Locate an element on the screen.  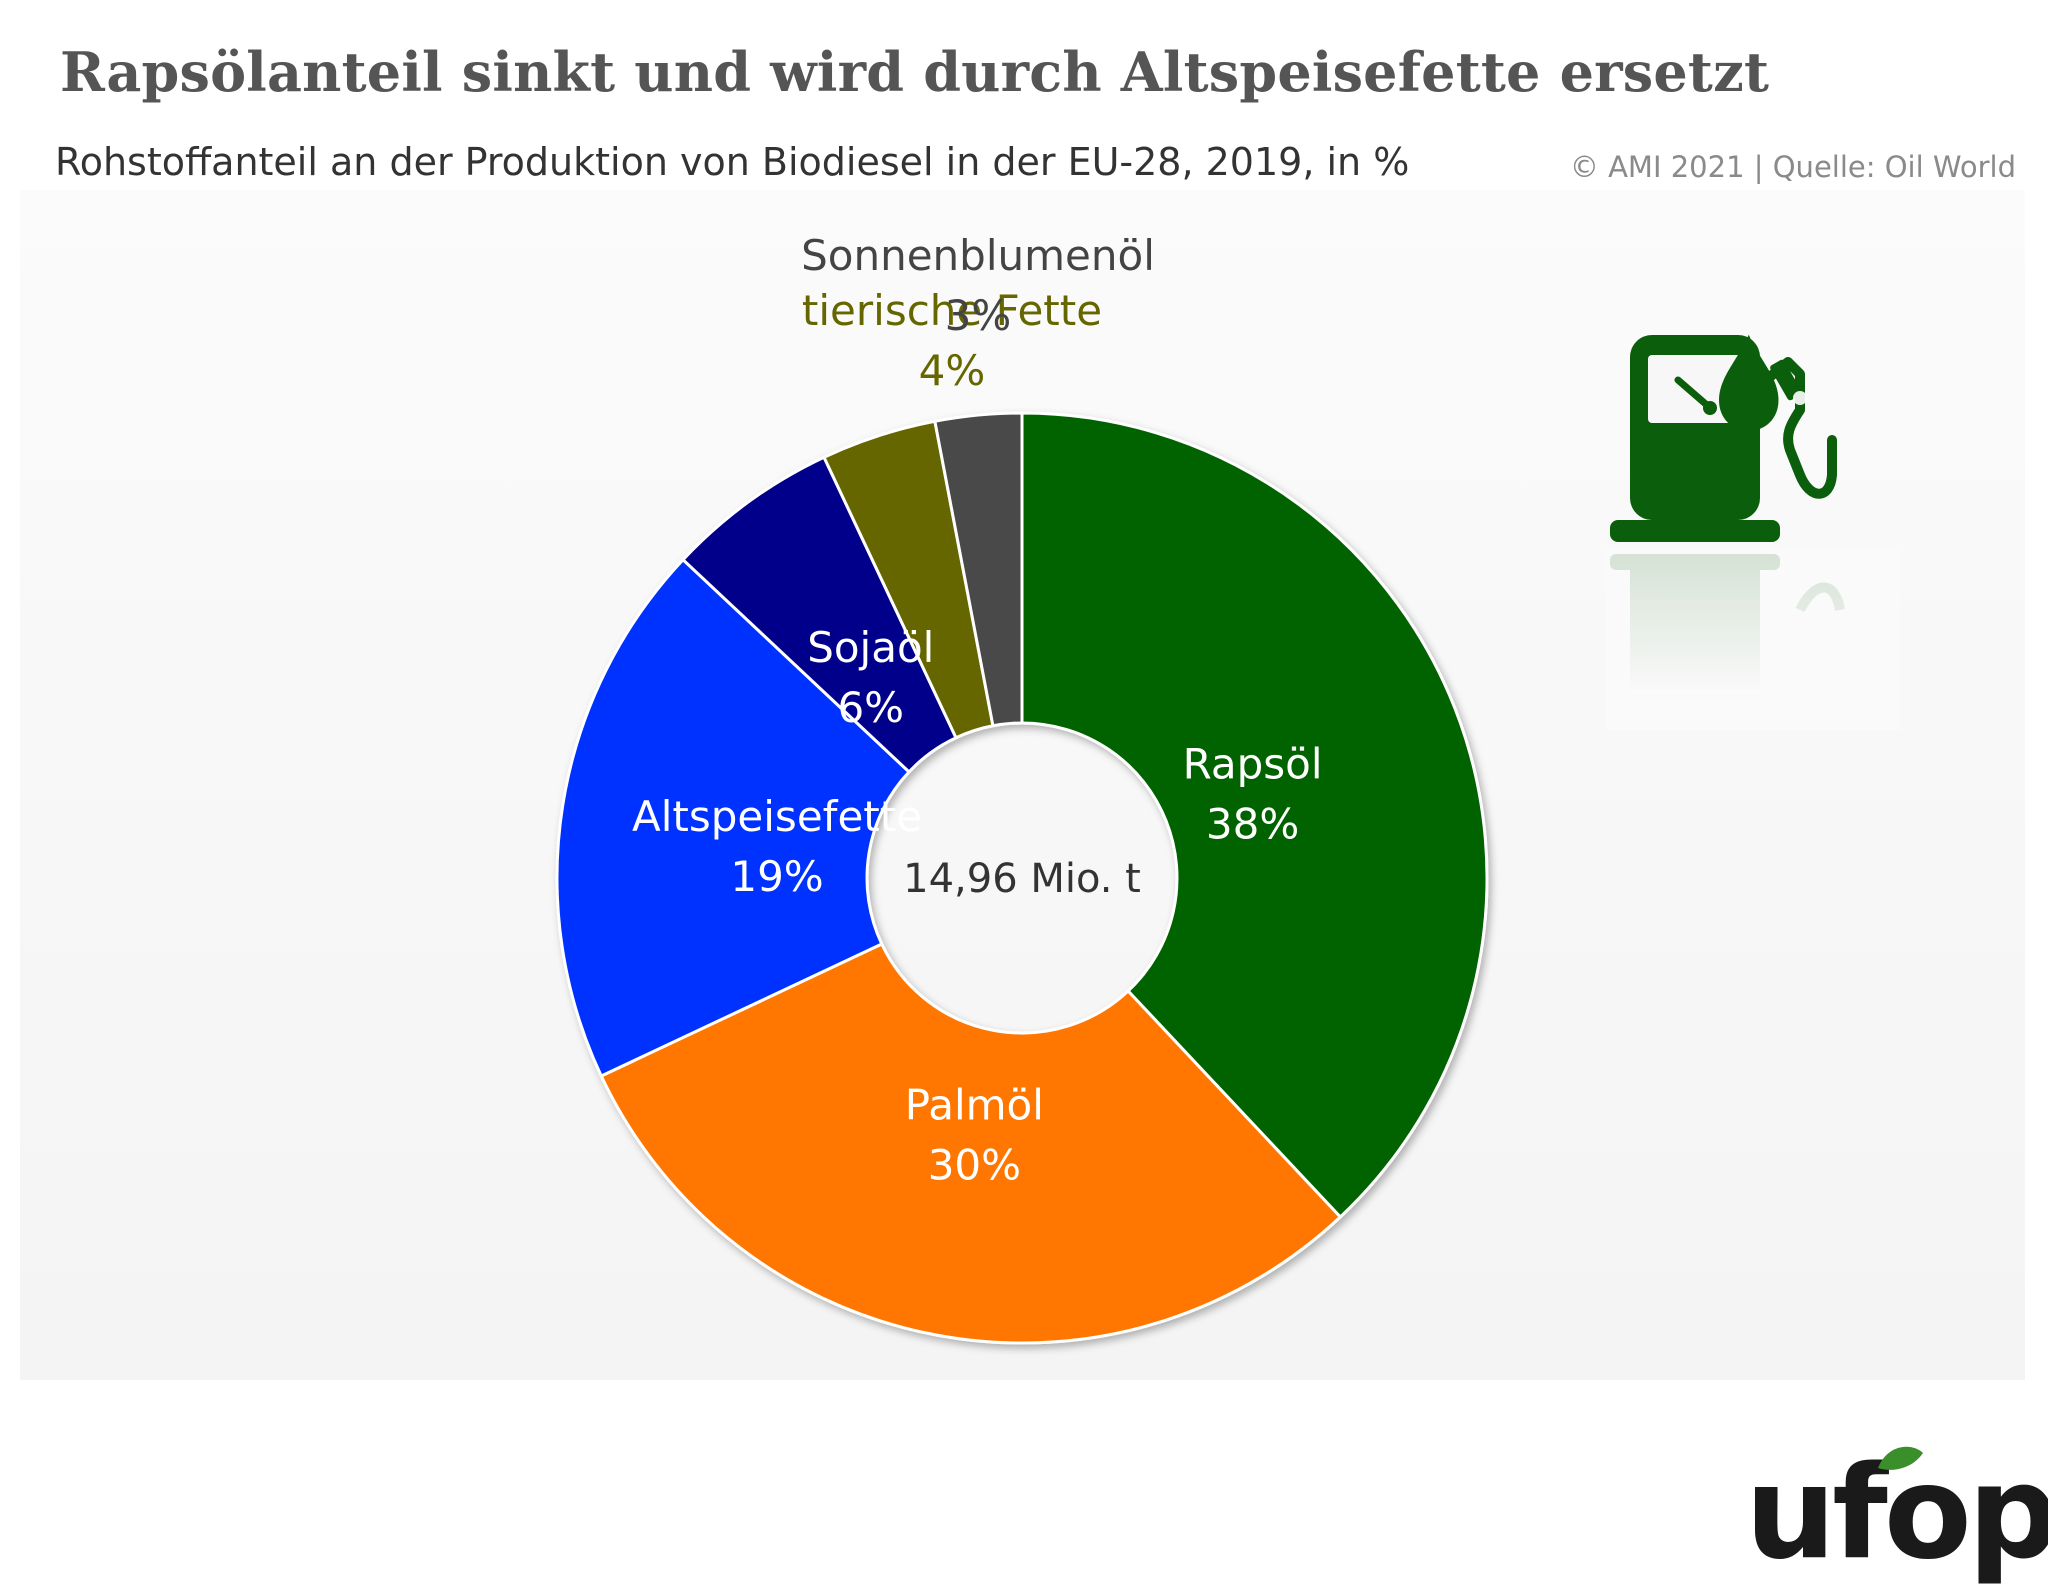
slice-altspeisefette is located at coordinates (733, 817).